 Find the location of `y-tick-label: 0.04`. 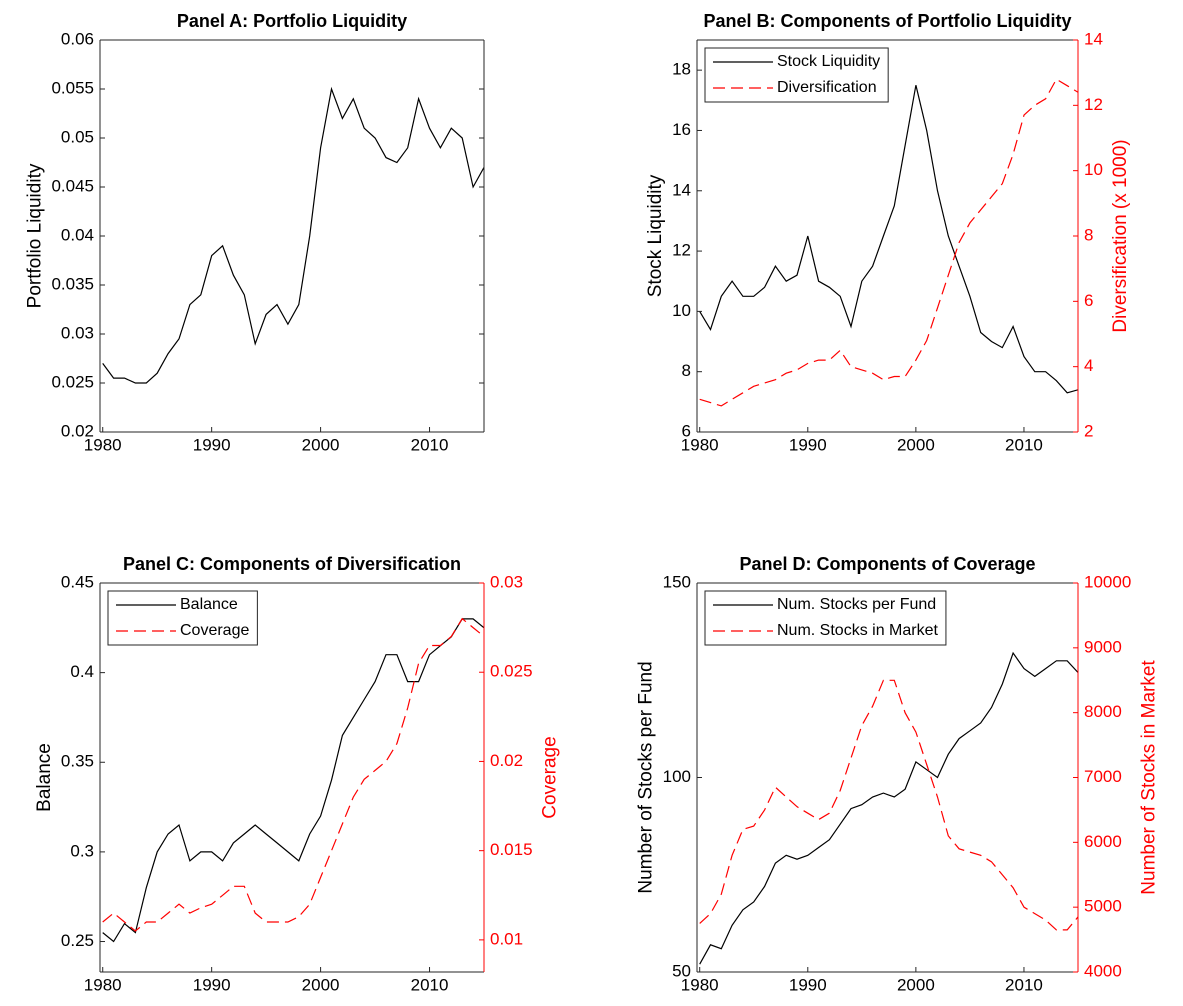

y-tick-label: 0.04 is located at coordinates (77, 234).